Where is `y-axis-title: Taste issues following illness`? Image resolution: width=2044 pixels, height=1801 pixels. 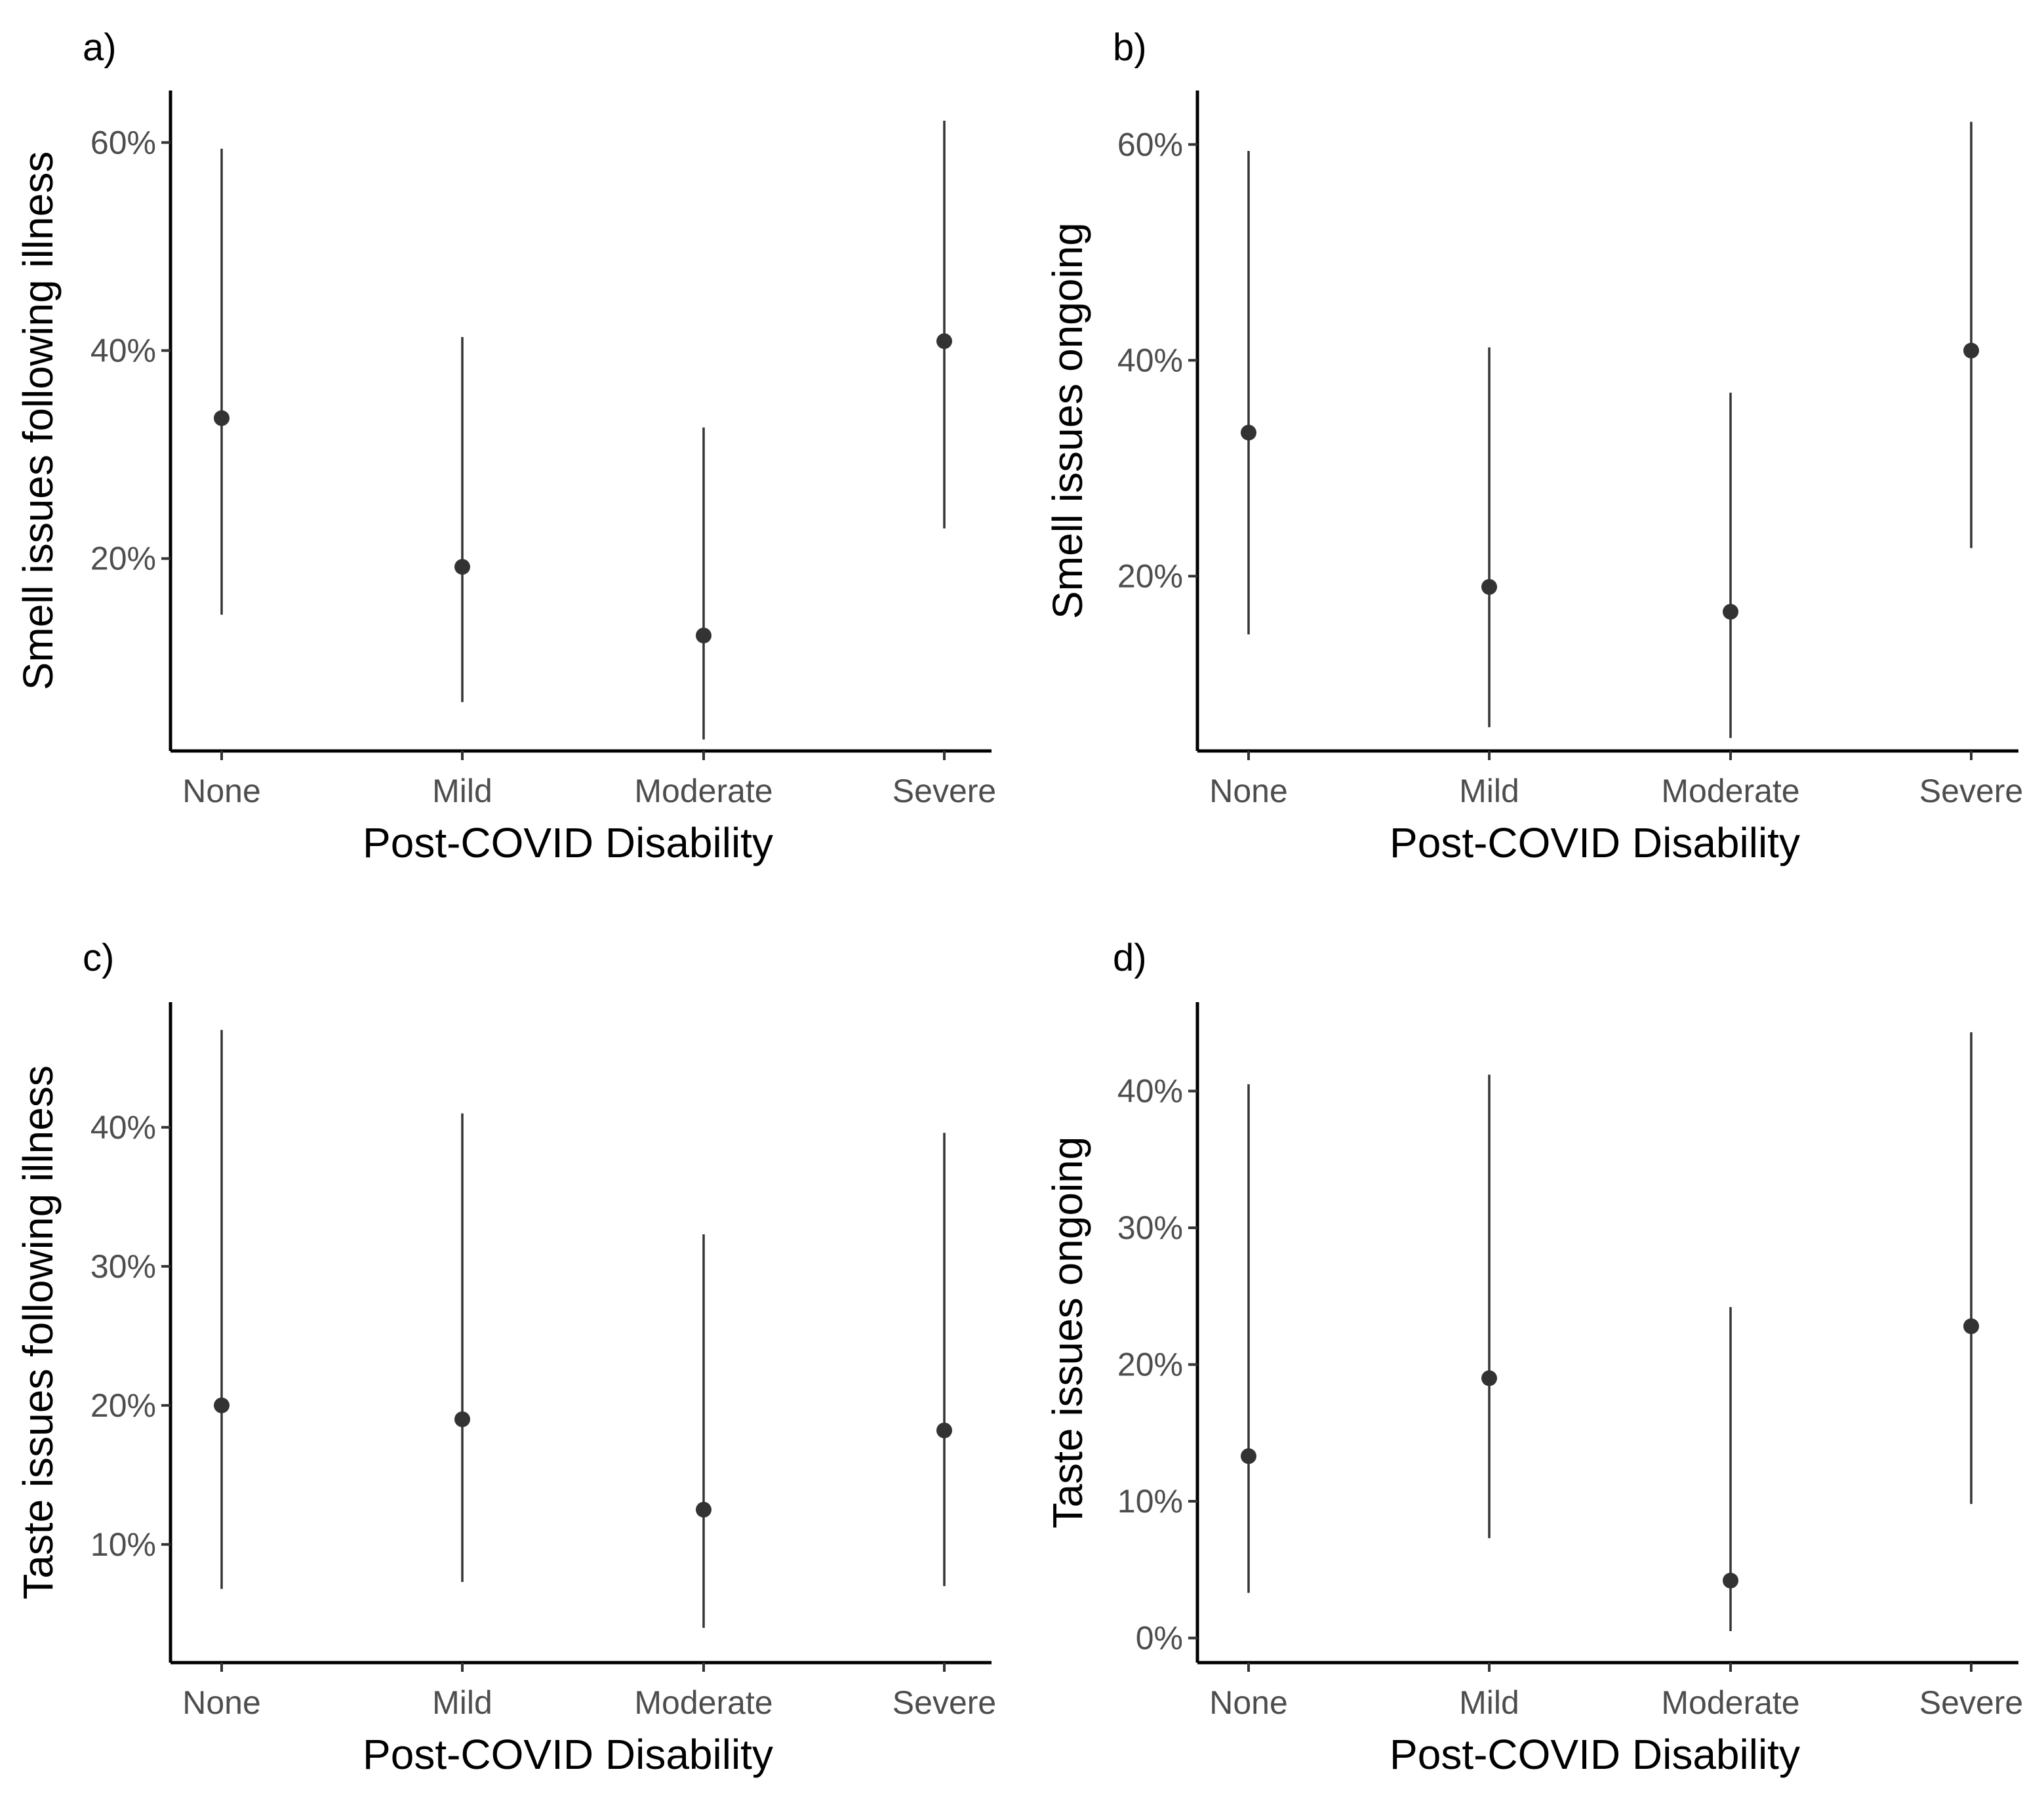 y-axis-title: Taste issues following illness is located at coordinates (38, 1332).